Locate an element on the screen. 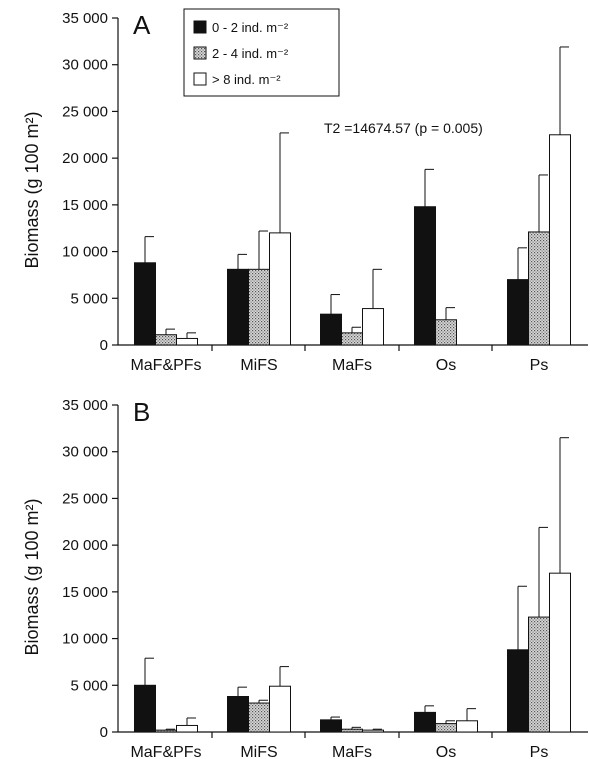  legend-label-0: 0 - 2 ind. m⁻² is located at coordinates (250, 27).